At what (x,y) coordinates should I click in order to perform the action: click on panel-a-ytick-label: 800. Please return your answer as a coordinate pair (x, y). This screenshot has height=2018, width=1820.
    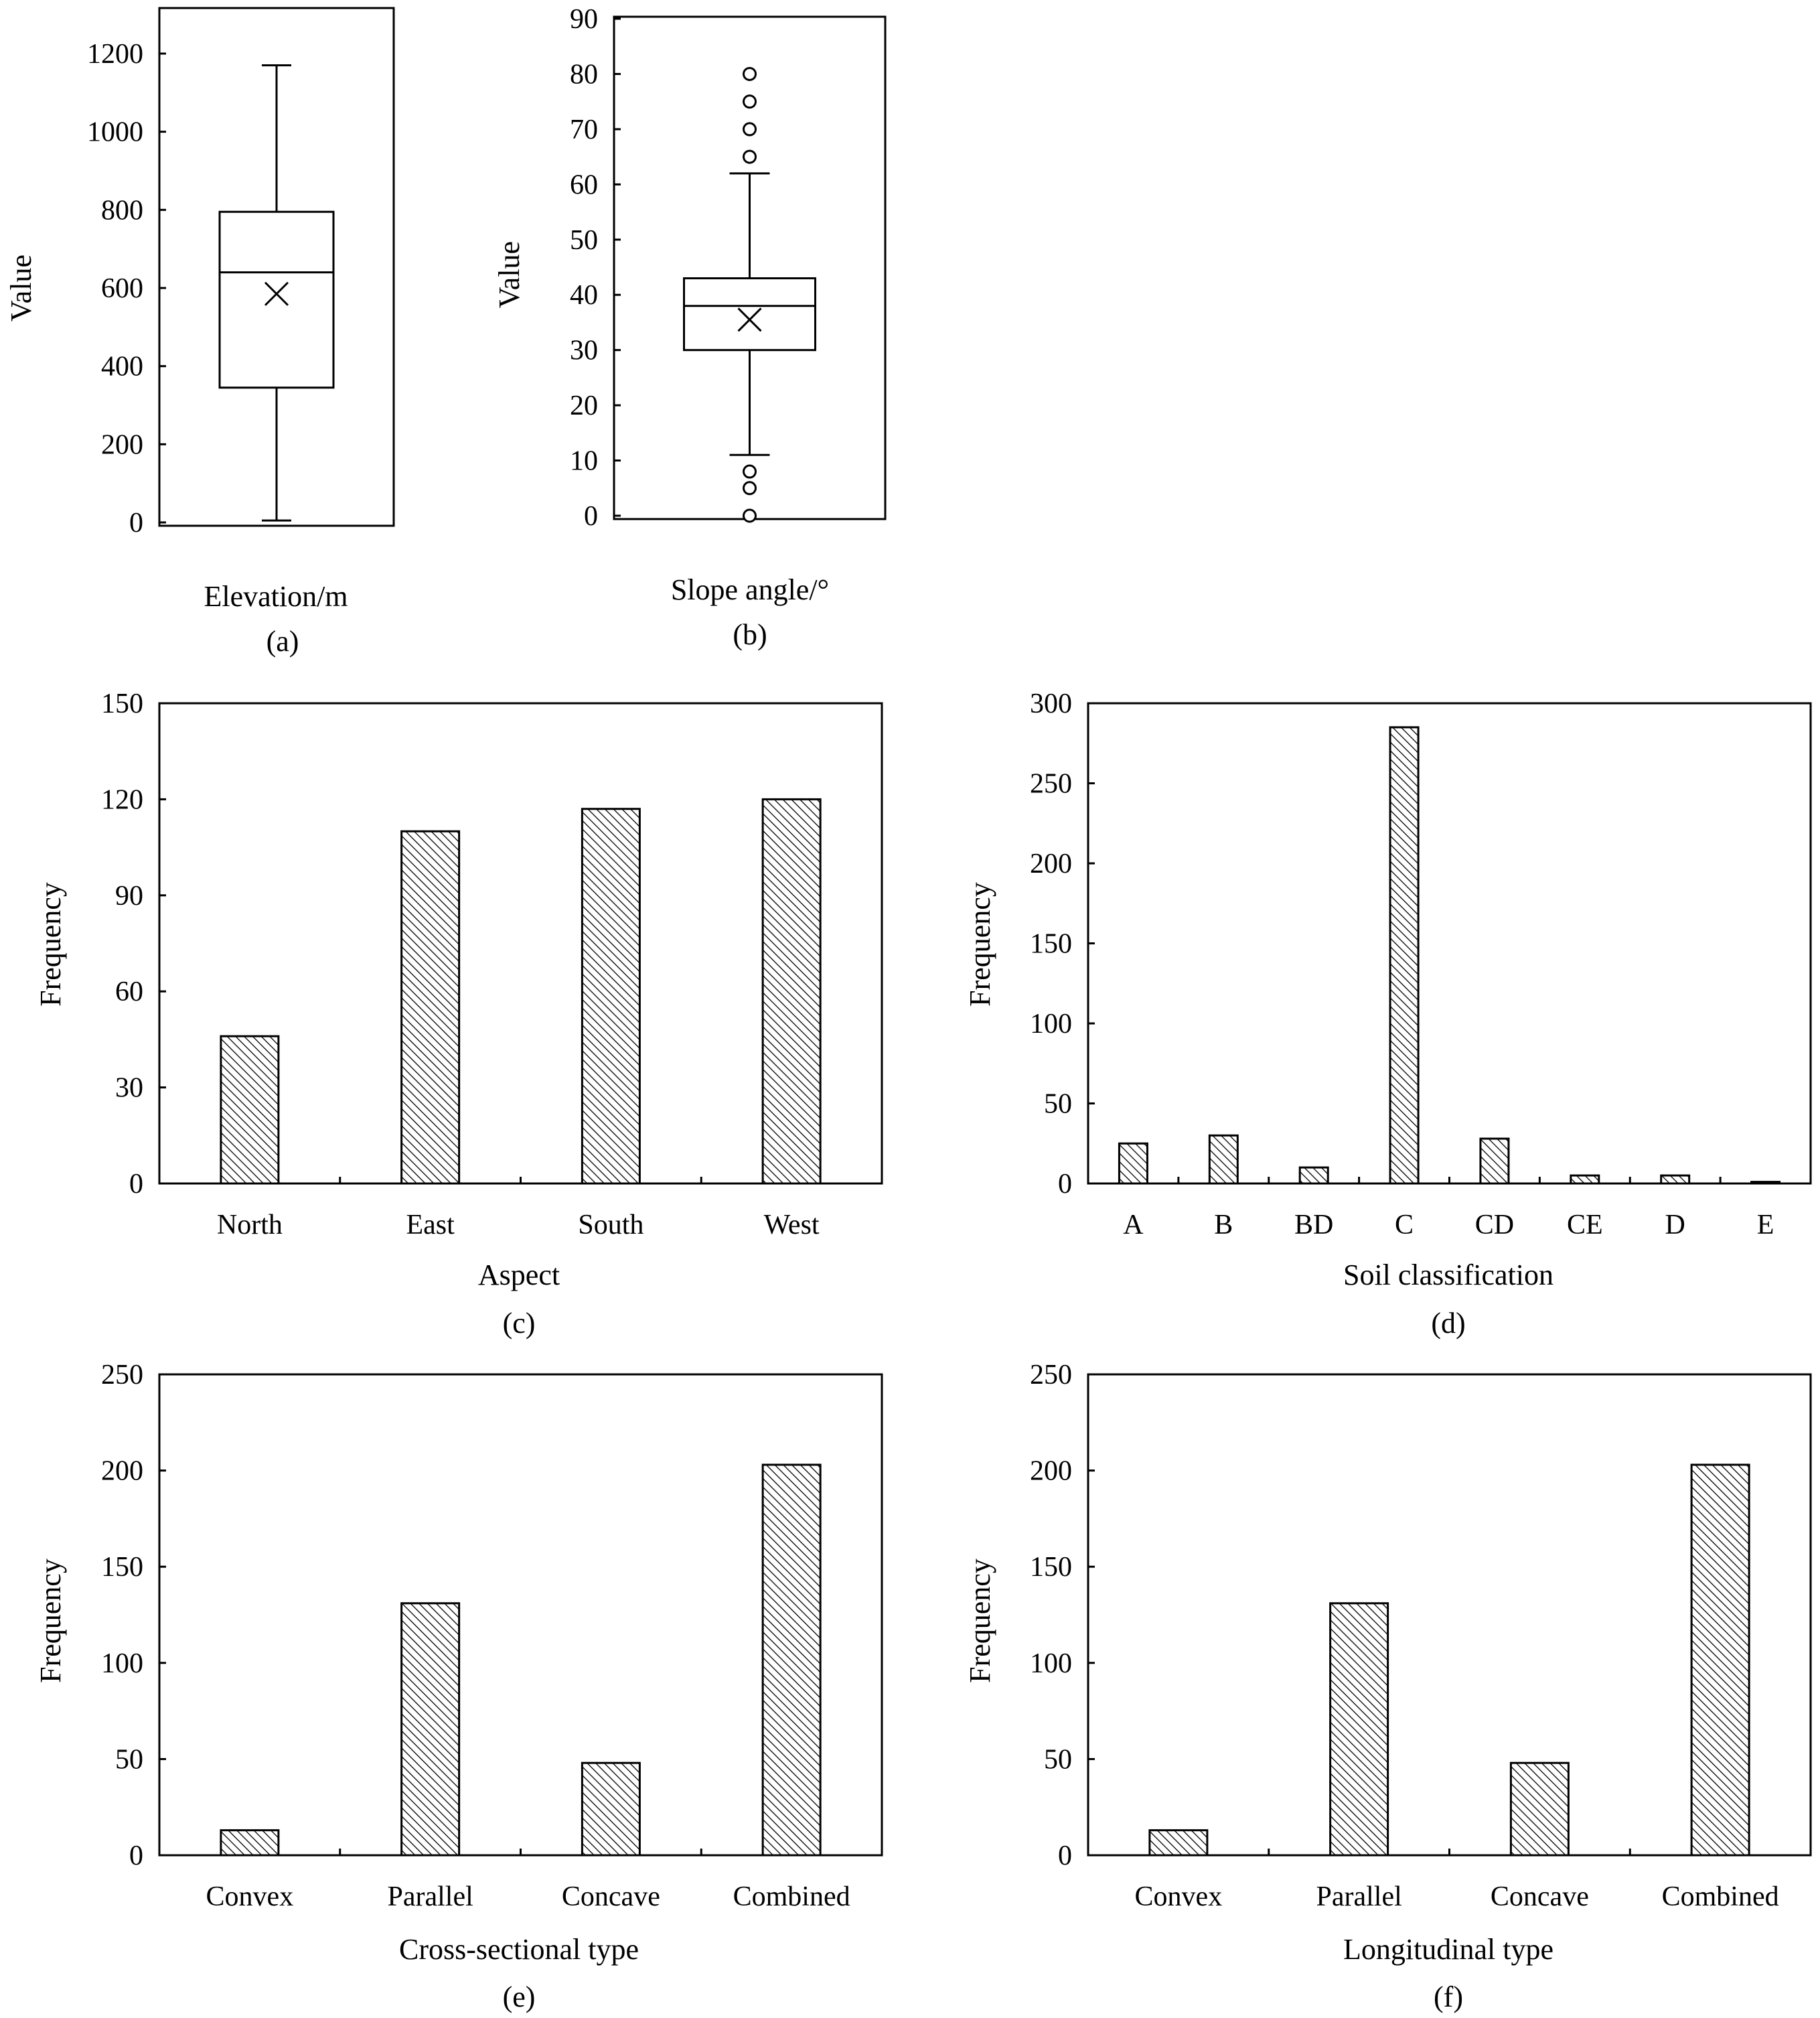
    Looking at the image, I should click on (122, 210).